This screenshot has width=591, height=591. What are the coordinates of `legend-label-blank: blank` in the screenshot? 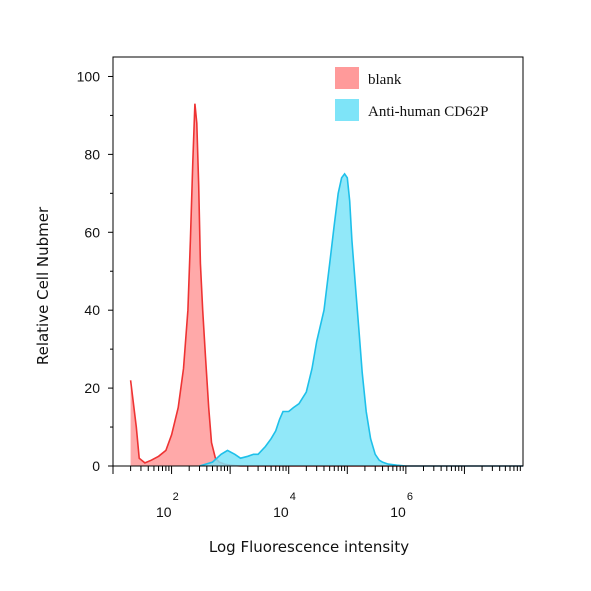 It's located at (385, 80).